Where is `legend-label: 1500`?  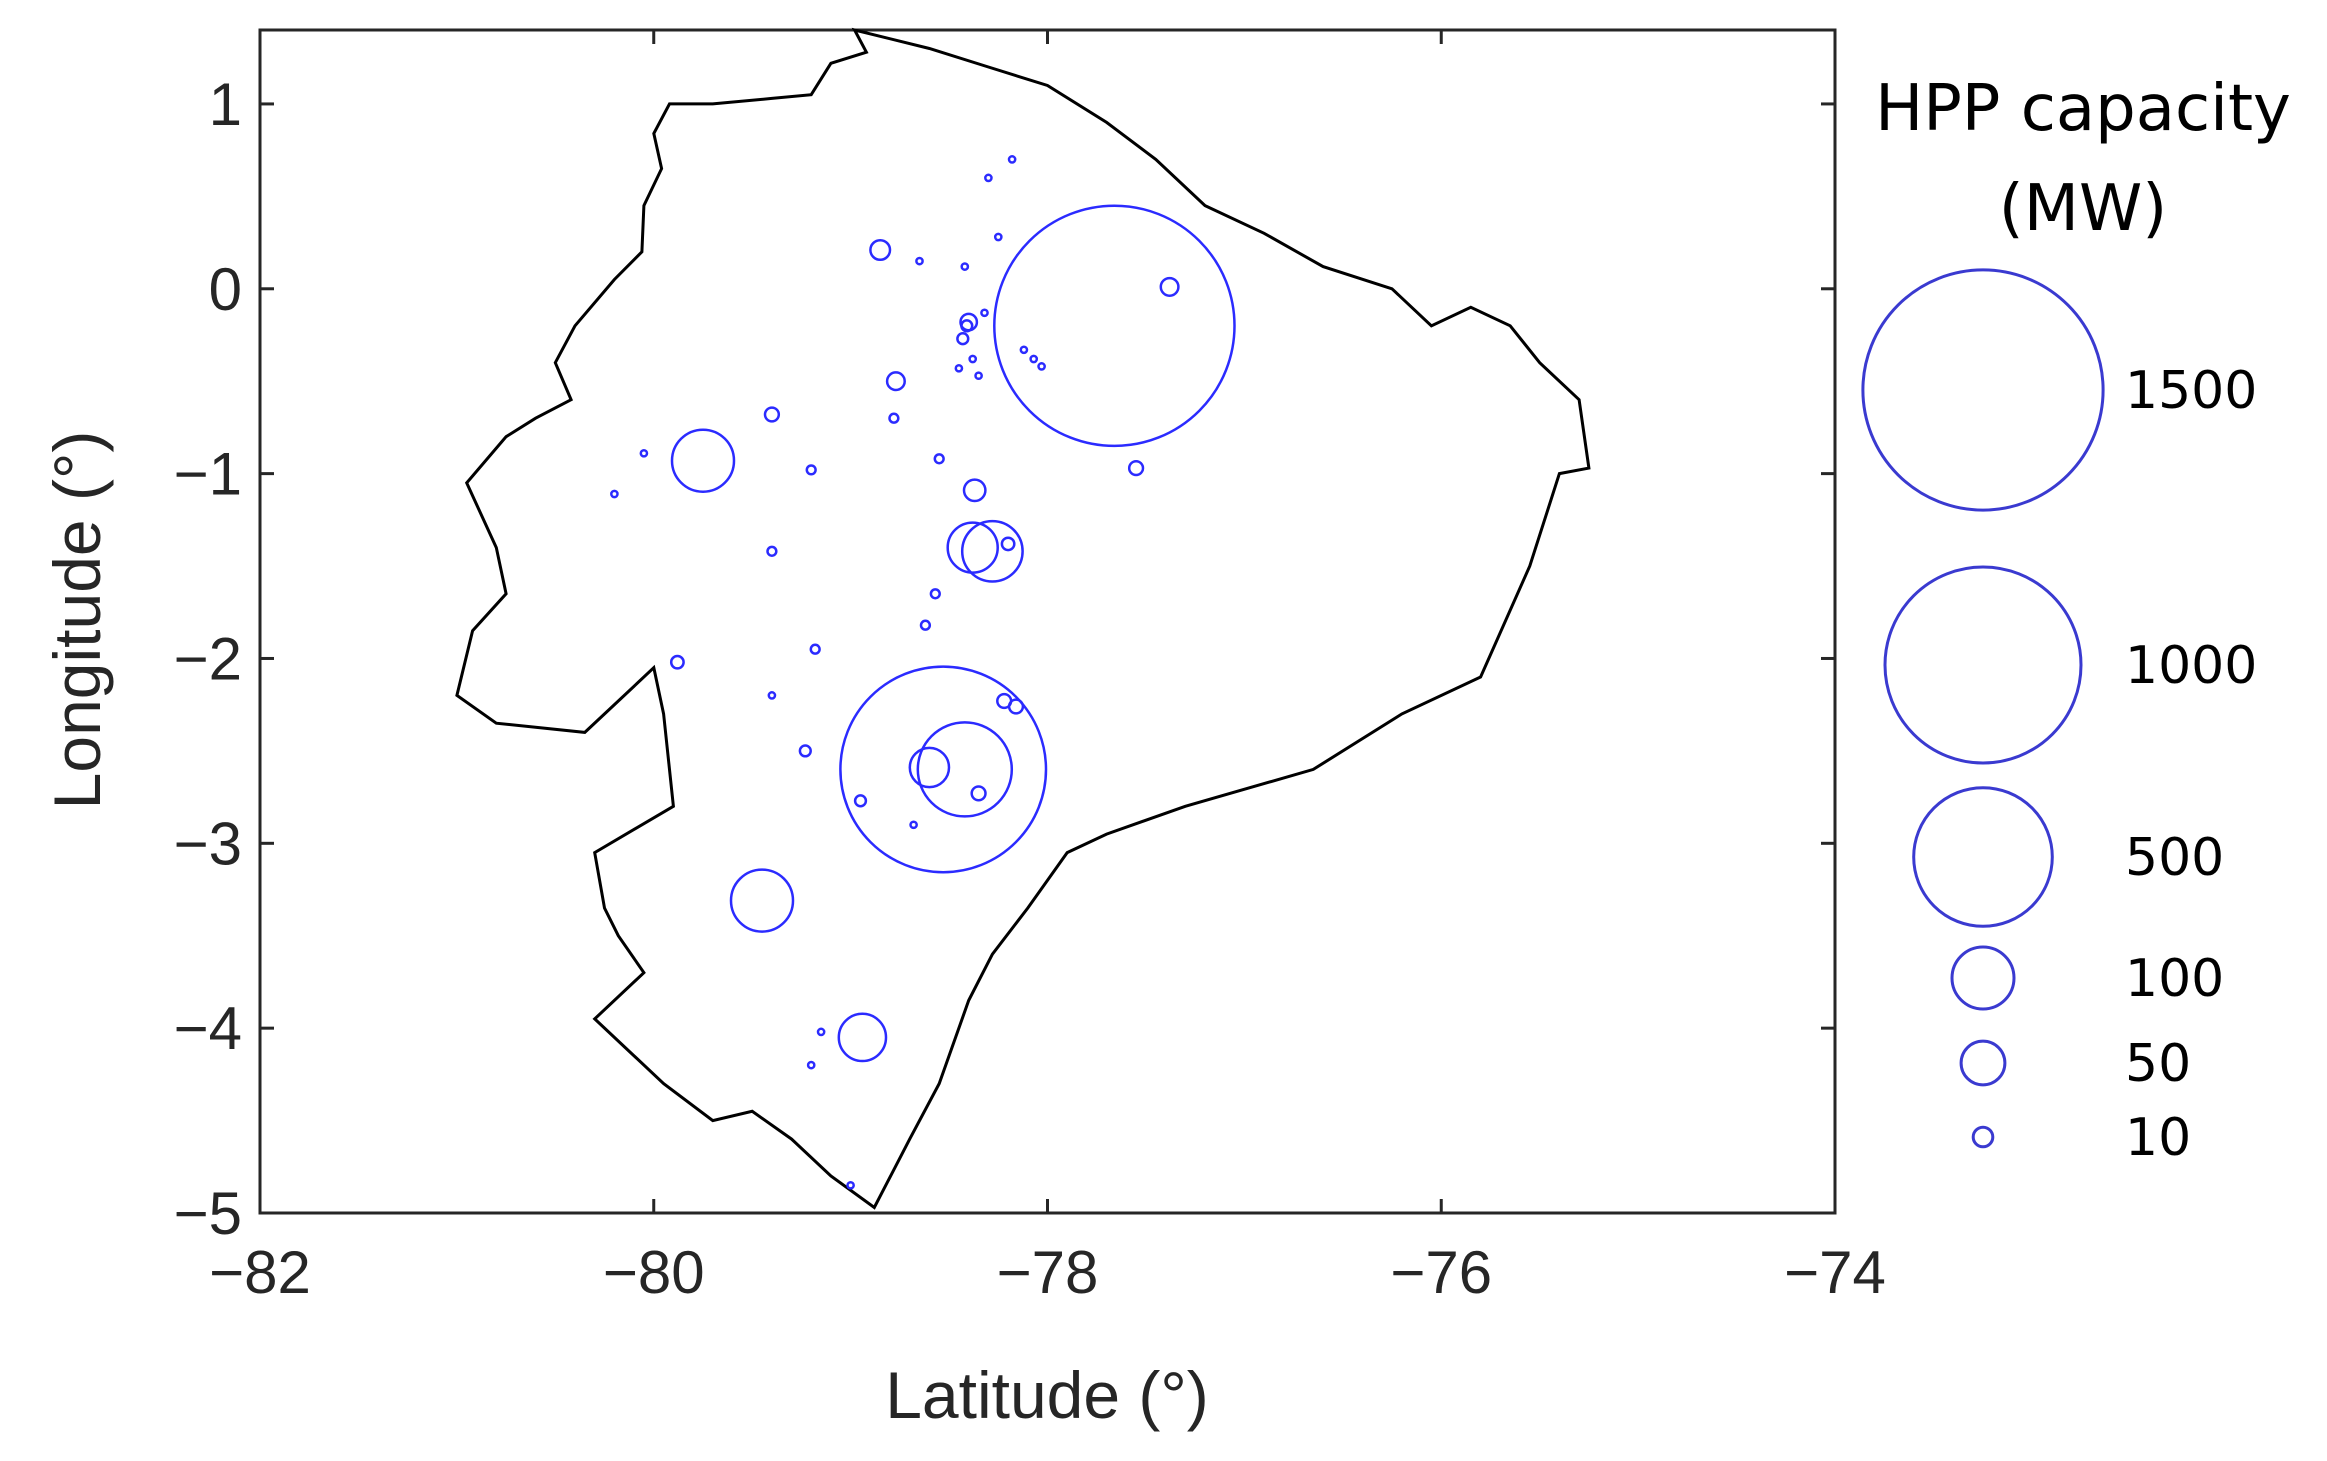
legend-label: 1500 is located at coordinates (2191, 391).